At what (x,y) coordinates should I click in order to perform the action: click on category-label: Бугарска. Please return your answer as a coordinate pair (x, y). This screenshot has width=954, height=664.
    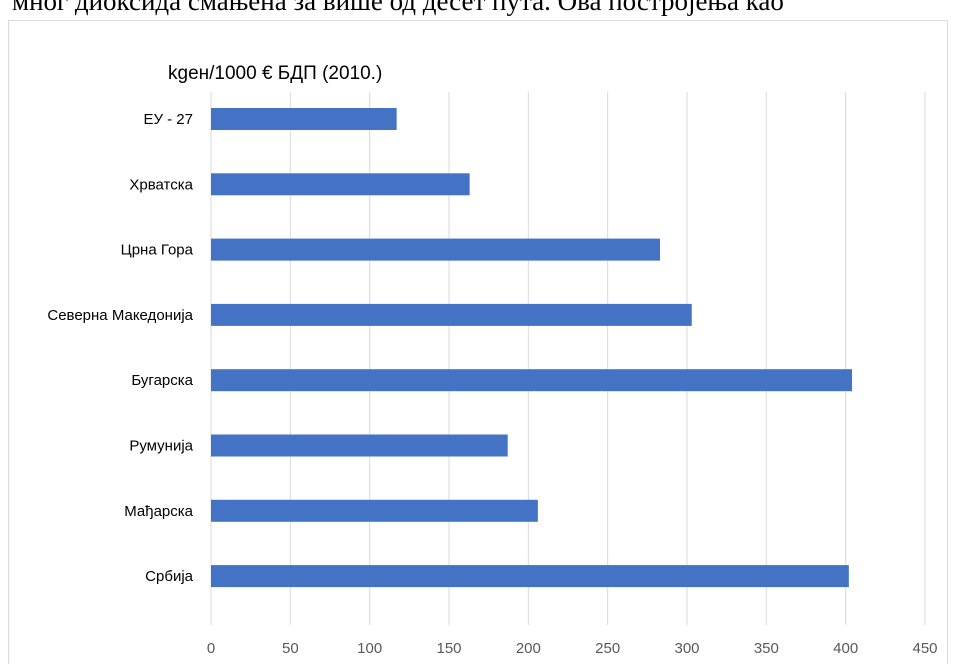
    Looking at the image, I should click on (162, 380).